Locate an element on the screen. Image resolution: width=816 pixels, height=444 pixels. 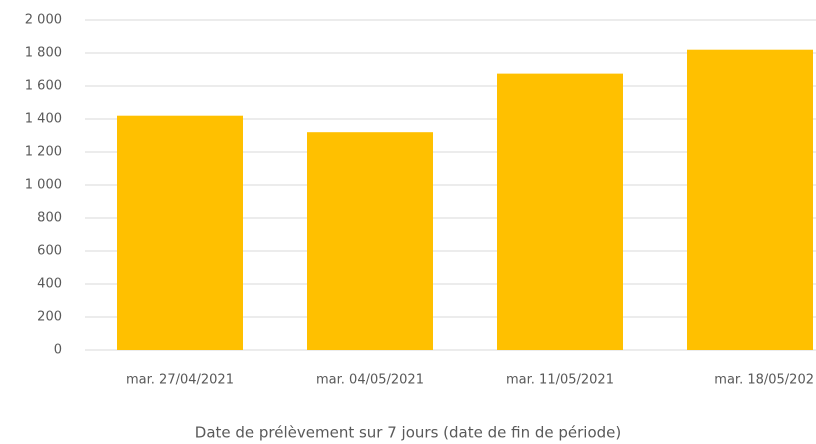
x-tick-label: mar. 11/05/2021 is located at coordinates (560, 380).